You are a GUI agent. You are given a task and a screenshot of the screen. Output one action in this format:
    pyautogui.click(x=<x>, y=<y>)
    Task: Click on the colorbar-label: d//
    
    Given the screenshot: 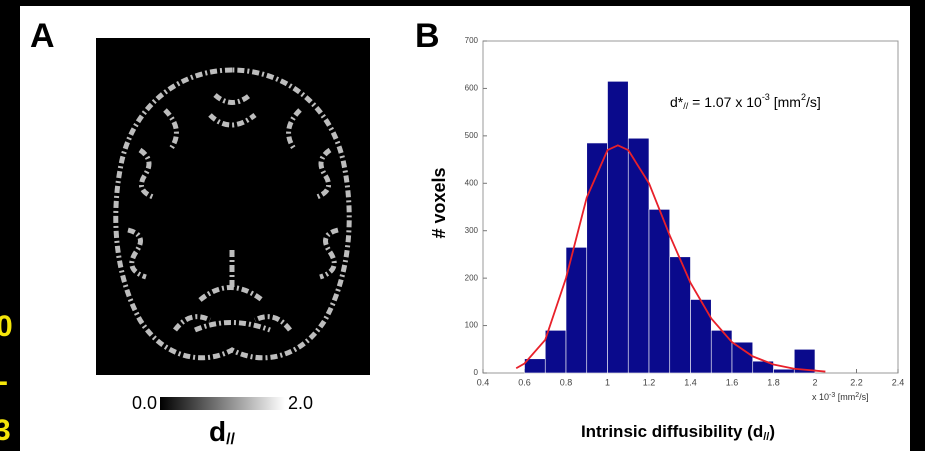 What is the action you would take?
    pyautogui.click(x=222, y=432)
    